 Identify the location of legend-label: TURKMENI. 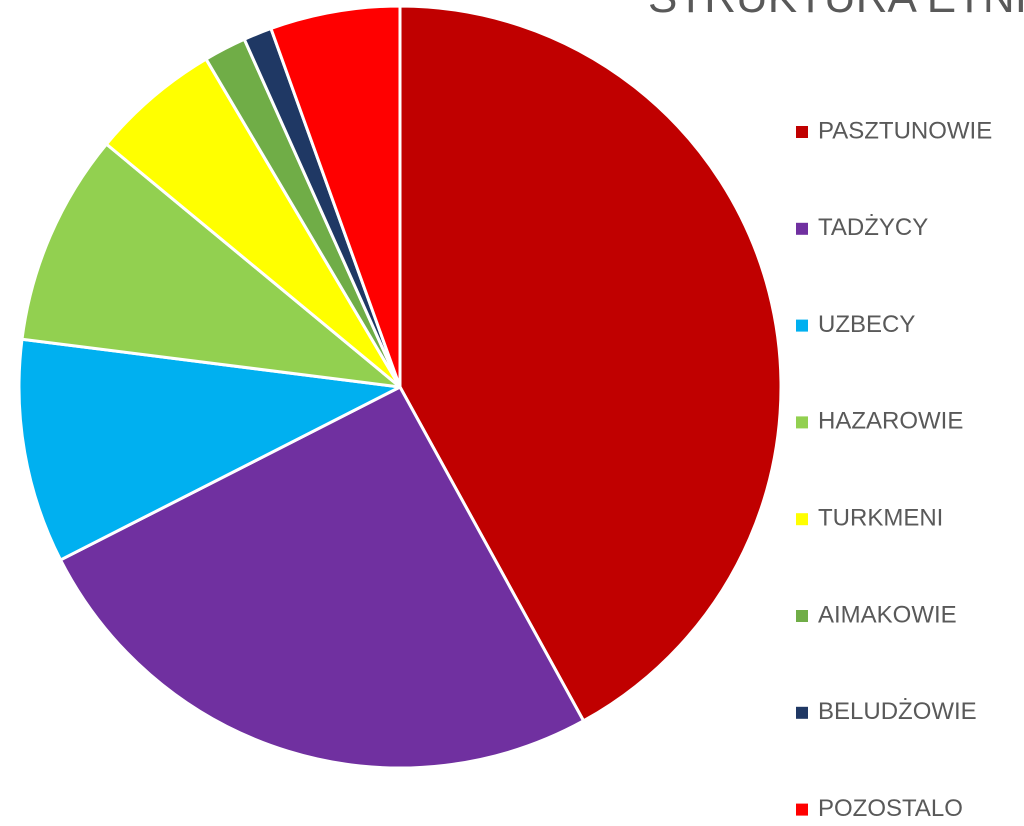
(880, 518).